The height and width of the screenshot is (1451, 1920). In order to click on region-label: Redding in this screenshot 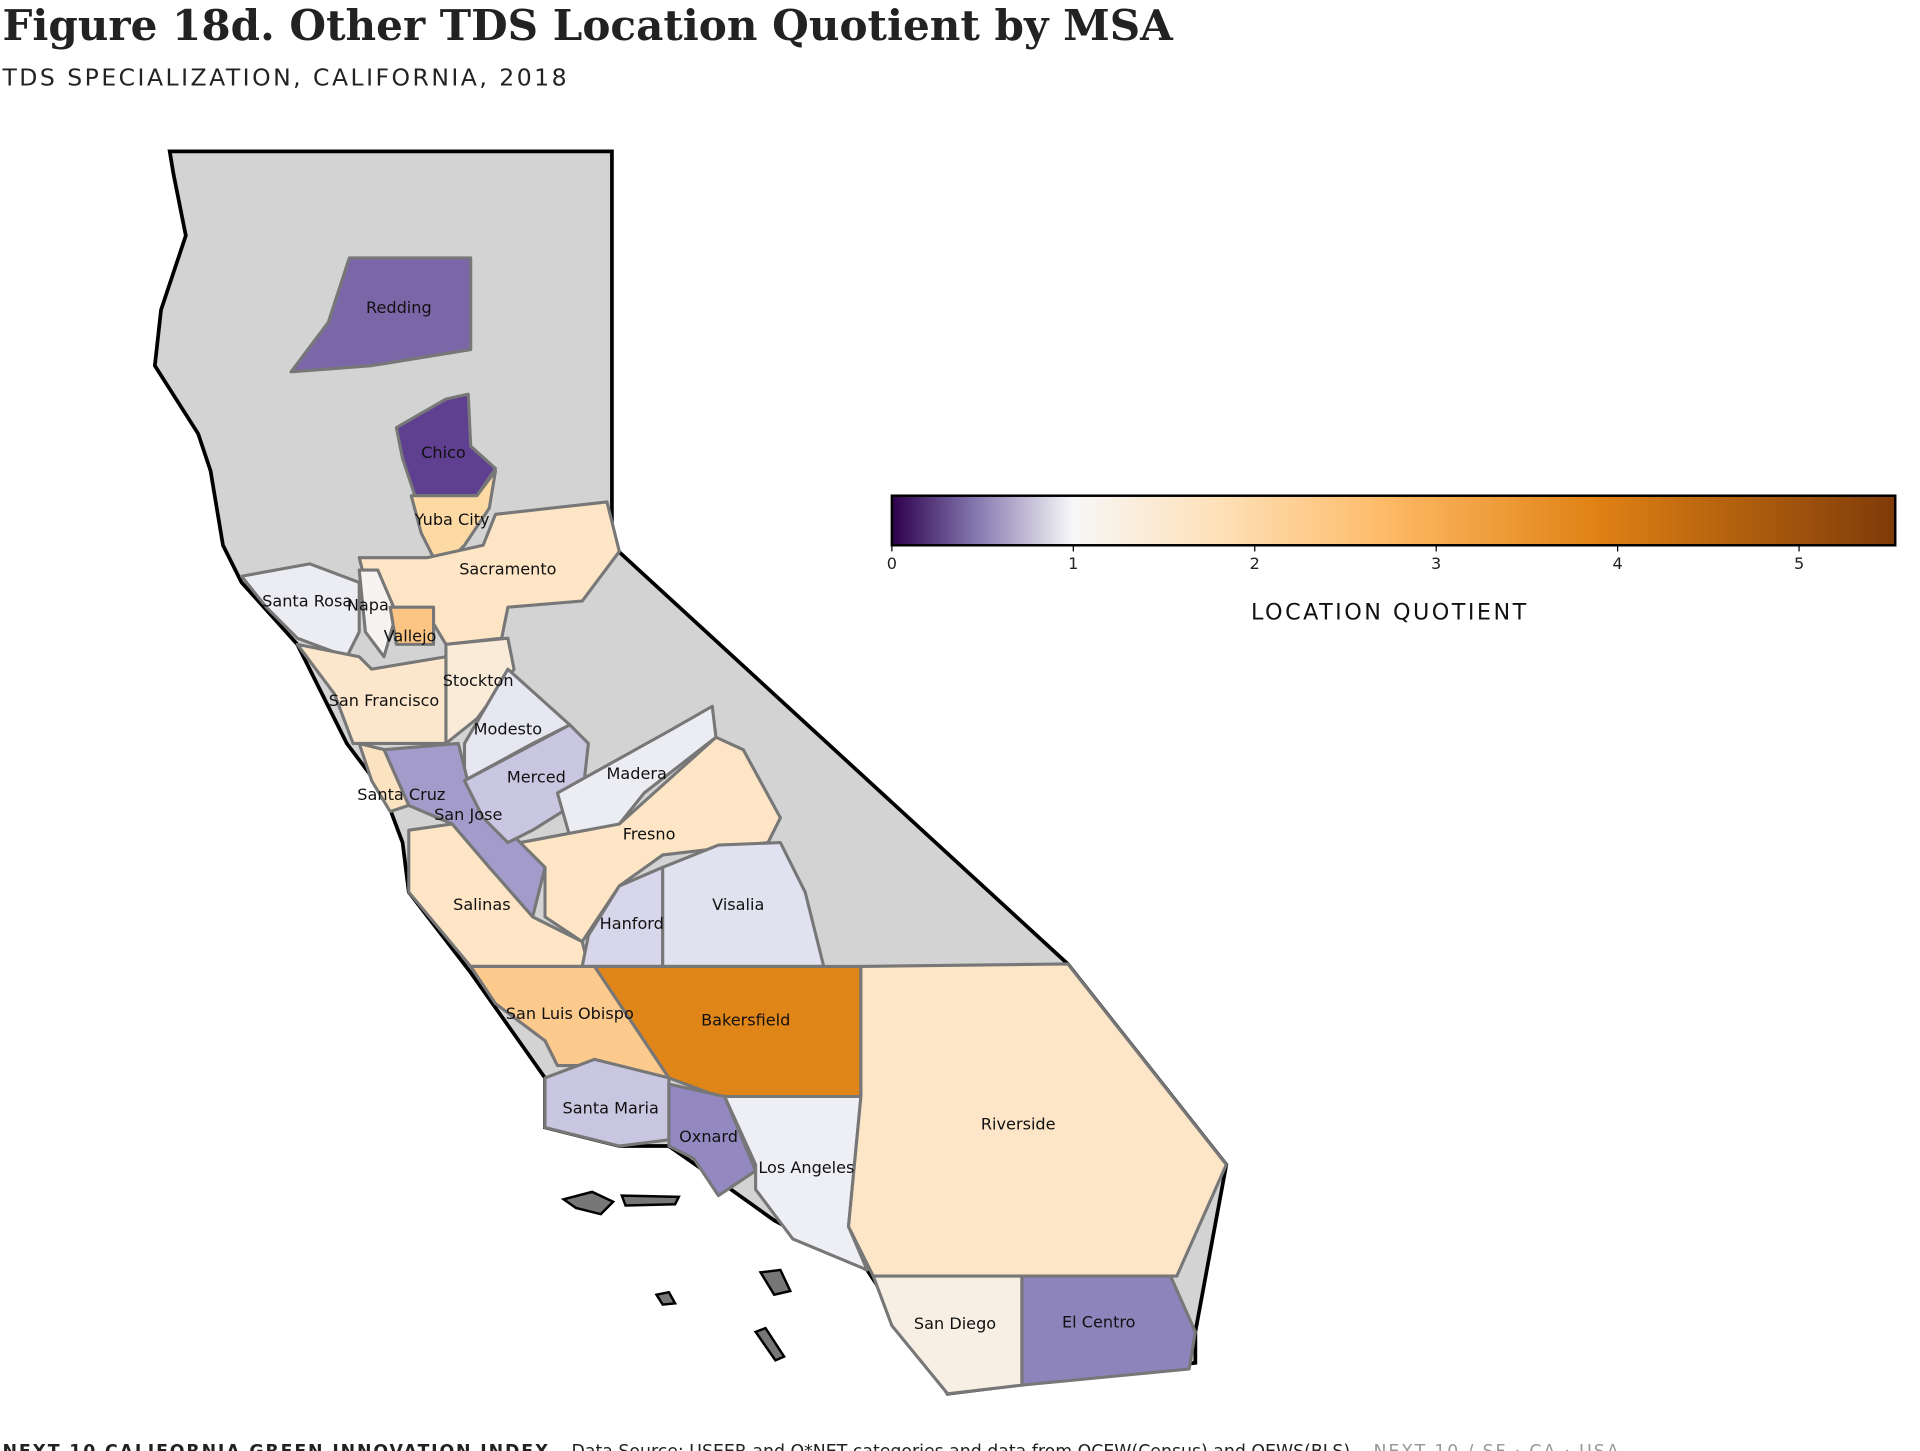, I will do `click(399, 307)`.